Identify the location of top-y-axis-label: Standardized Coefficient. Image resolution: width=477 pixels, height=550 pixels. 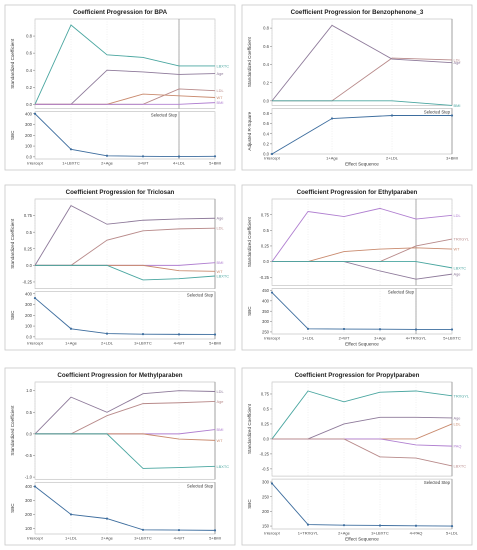
(12, 63).